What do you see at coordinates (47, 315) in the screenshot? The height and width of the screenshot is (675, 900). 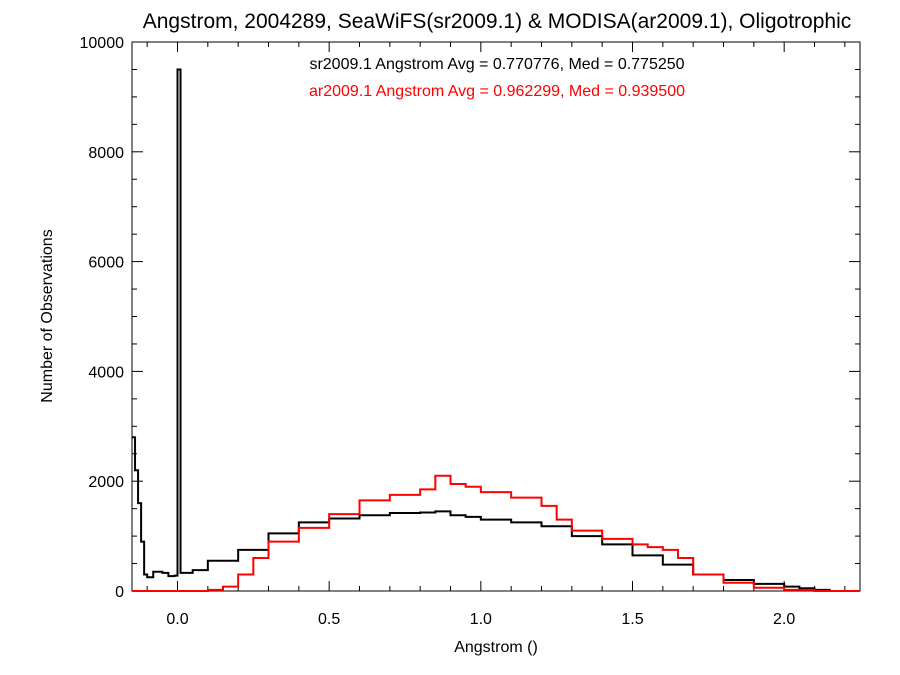 I see `y-axis-label: Number of Observations` at bounding box center [47, 315].